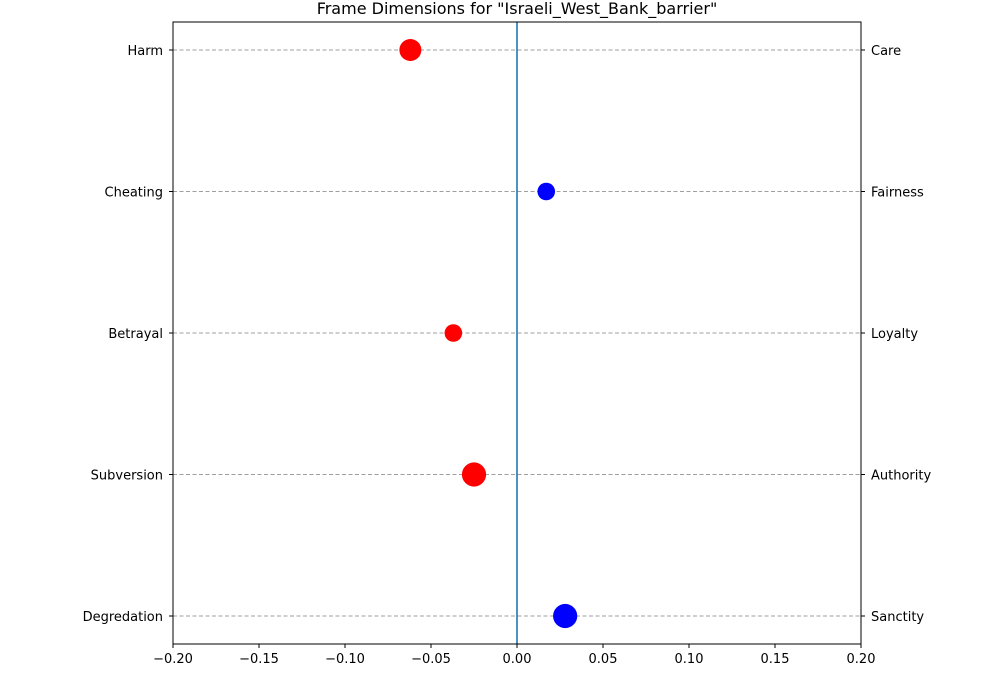 Image resolution: width=1000 pixels, height=700 pixels. What do you see at coordinates (431, 659) in the screenshot?
I see `x-tick-label: −0.05` at bounding box center [431, 659].